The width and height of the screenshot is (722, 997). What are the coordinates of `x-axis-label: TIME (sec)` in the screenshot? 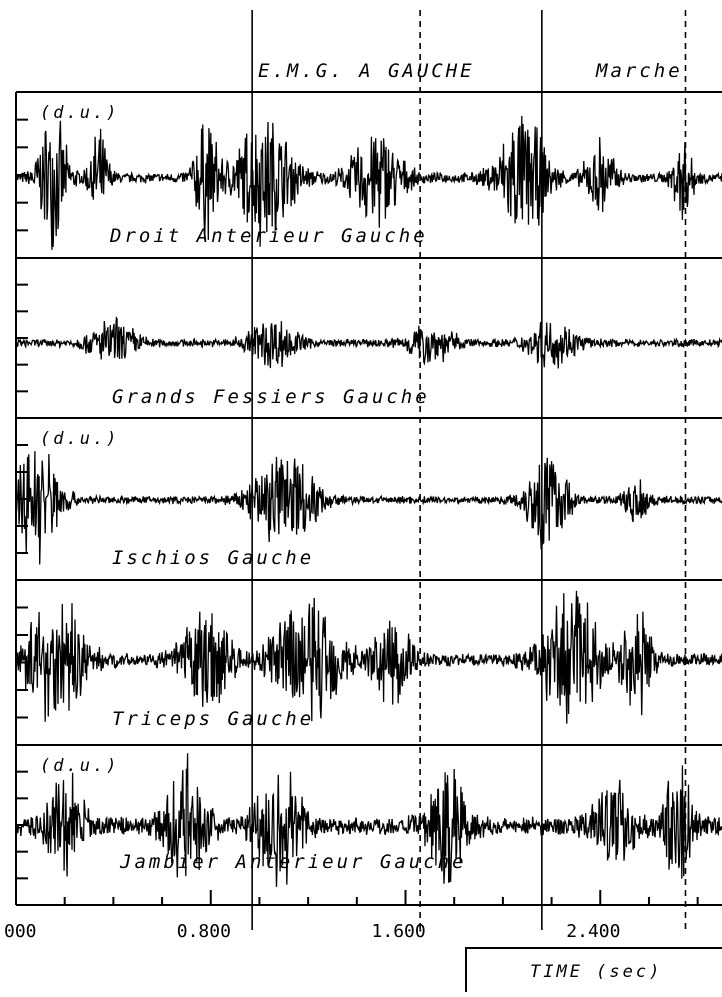 It's located at (596, 972).